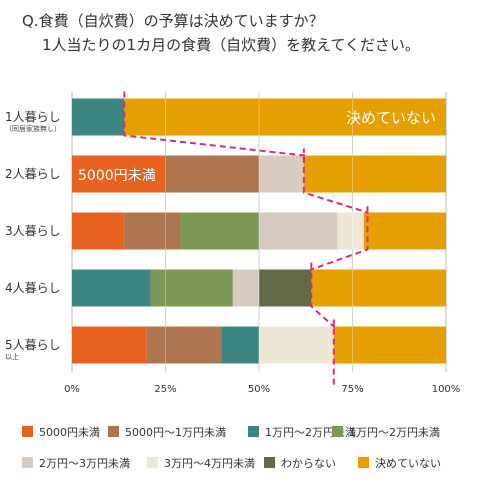 The width and height of the screenshot is (480, 489). What do you see at coordinates (173, 21) in the screenshot?
I see `chart-title-line1: Q.食費（自炊費）の予算は決めていますか？` at bounding box center [173, 21].